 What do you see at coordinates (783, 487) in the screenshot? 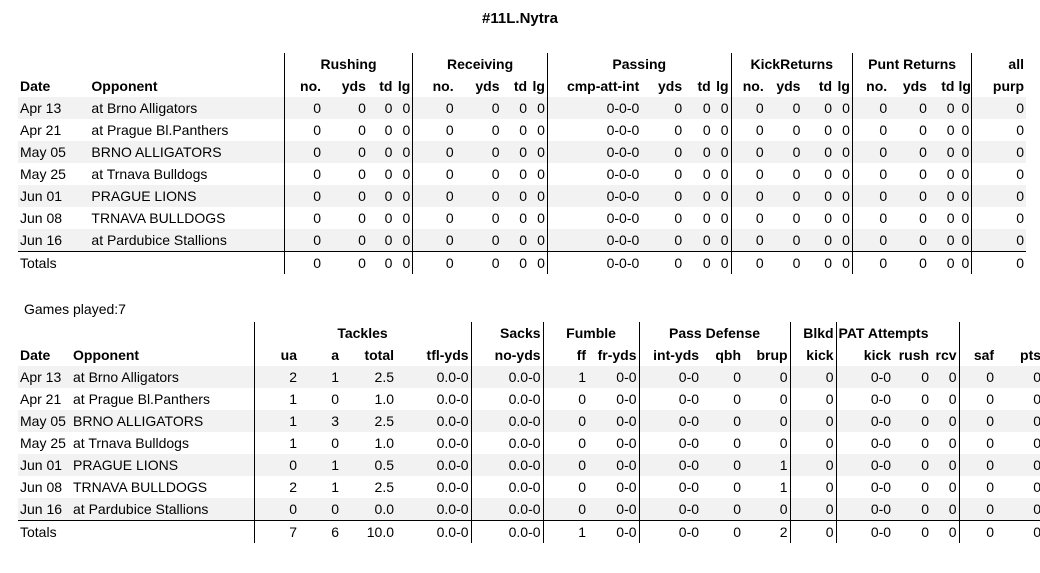
I see `table-cell: 1` at bounding box center [783, 487].